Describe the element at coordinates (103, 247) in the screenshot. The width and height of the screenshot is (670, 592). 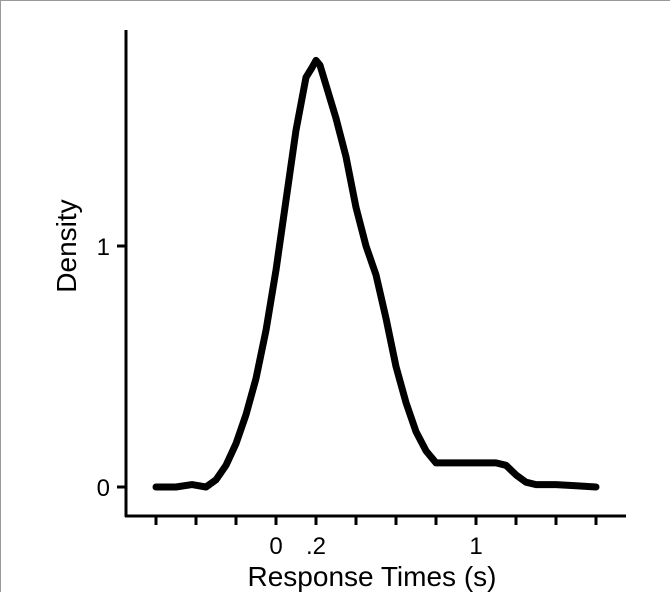
I see `y-tick-label: 1` at that location.